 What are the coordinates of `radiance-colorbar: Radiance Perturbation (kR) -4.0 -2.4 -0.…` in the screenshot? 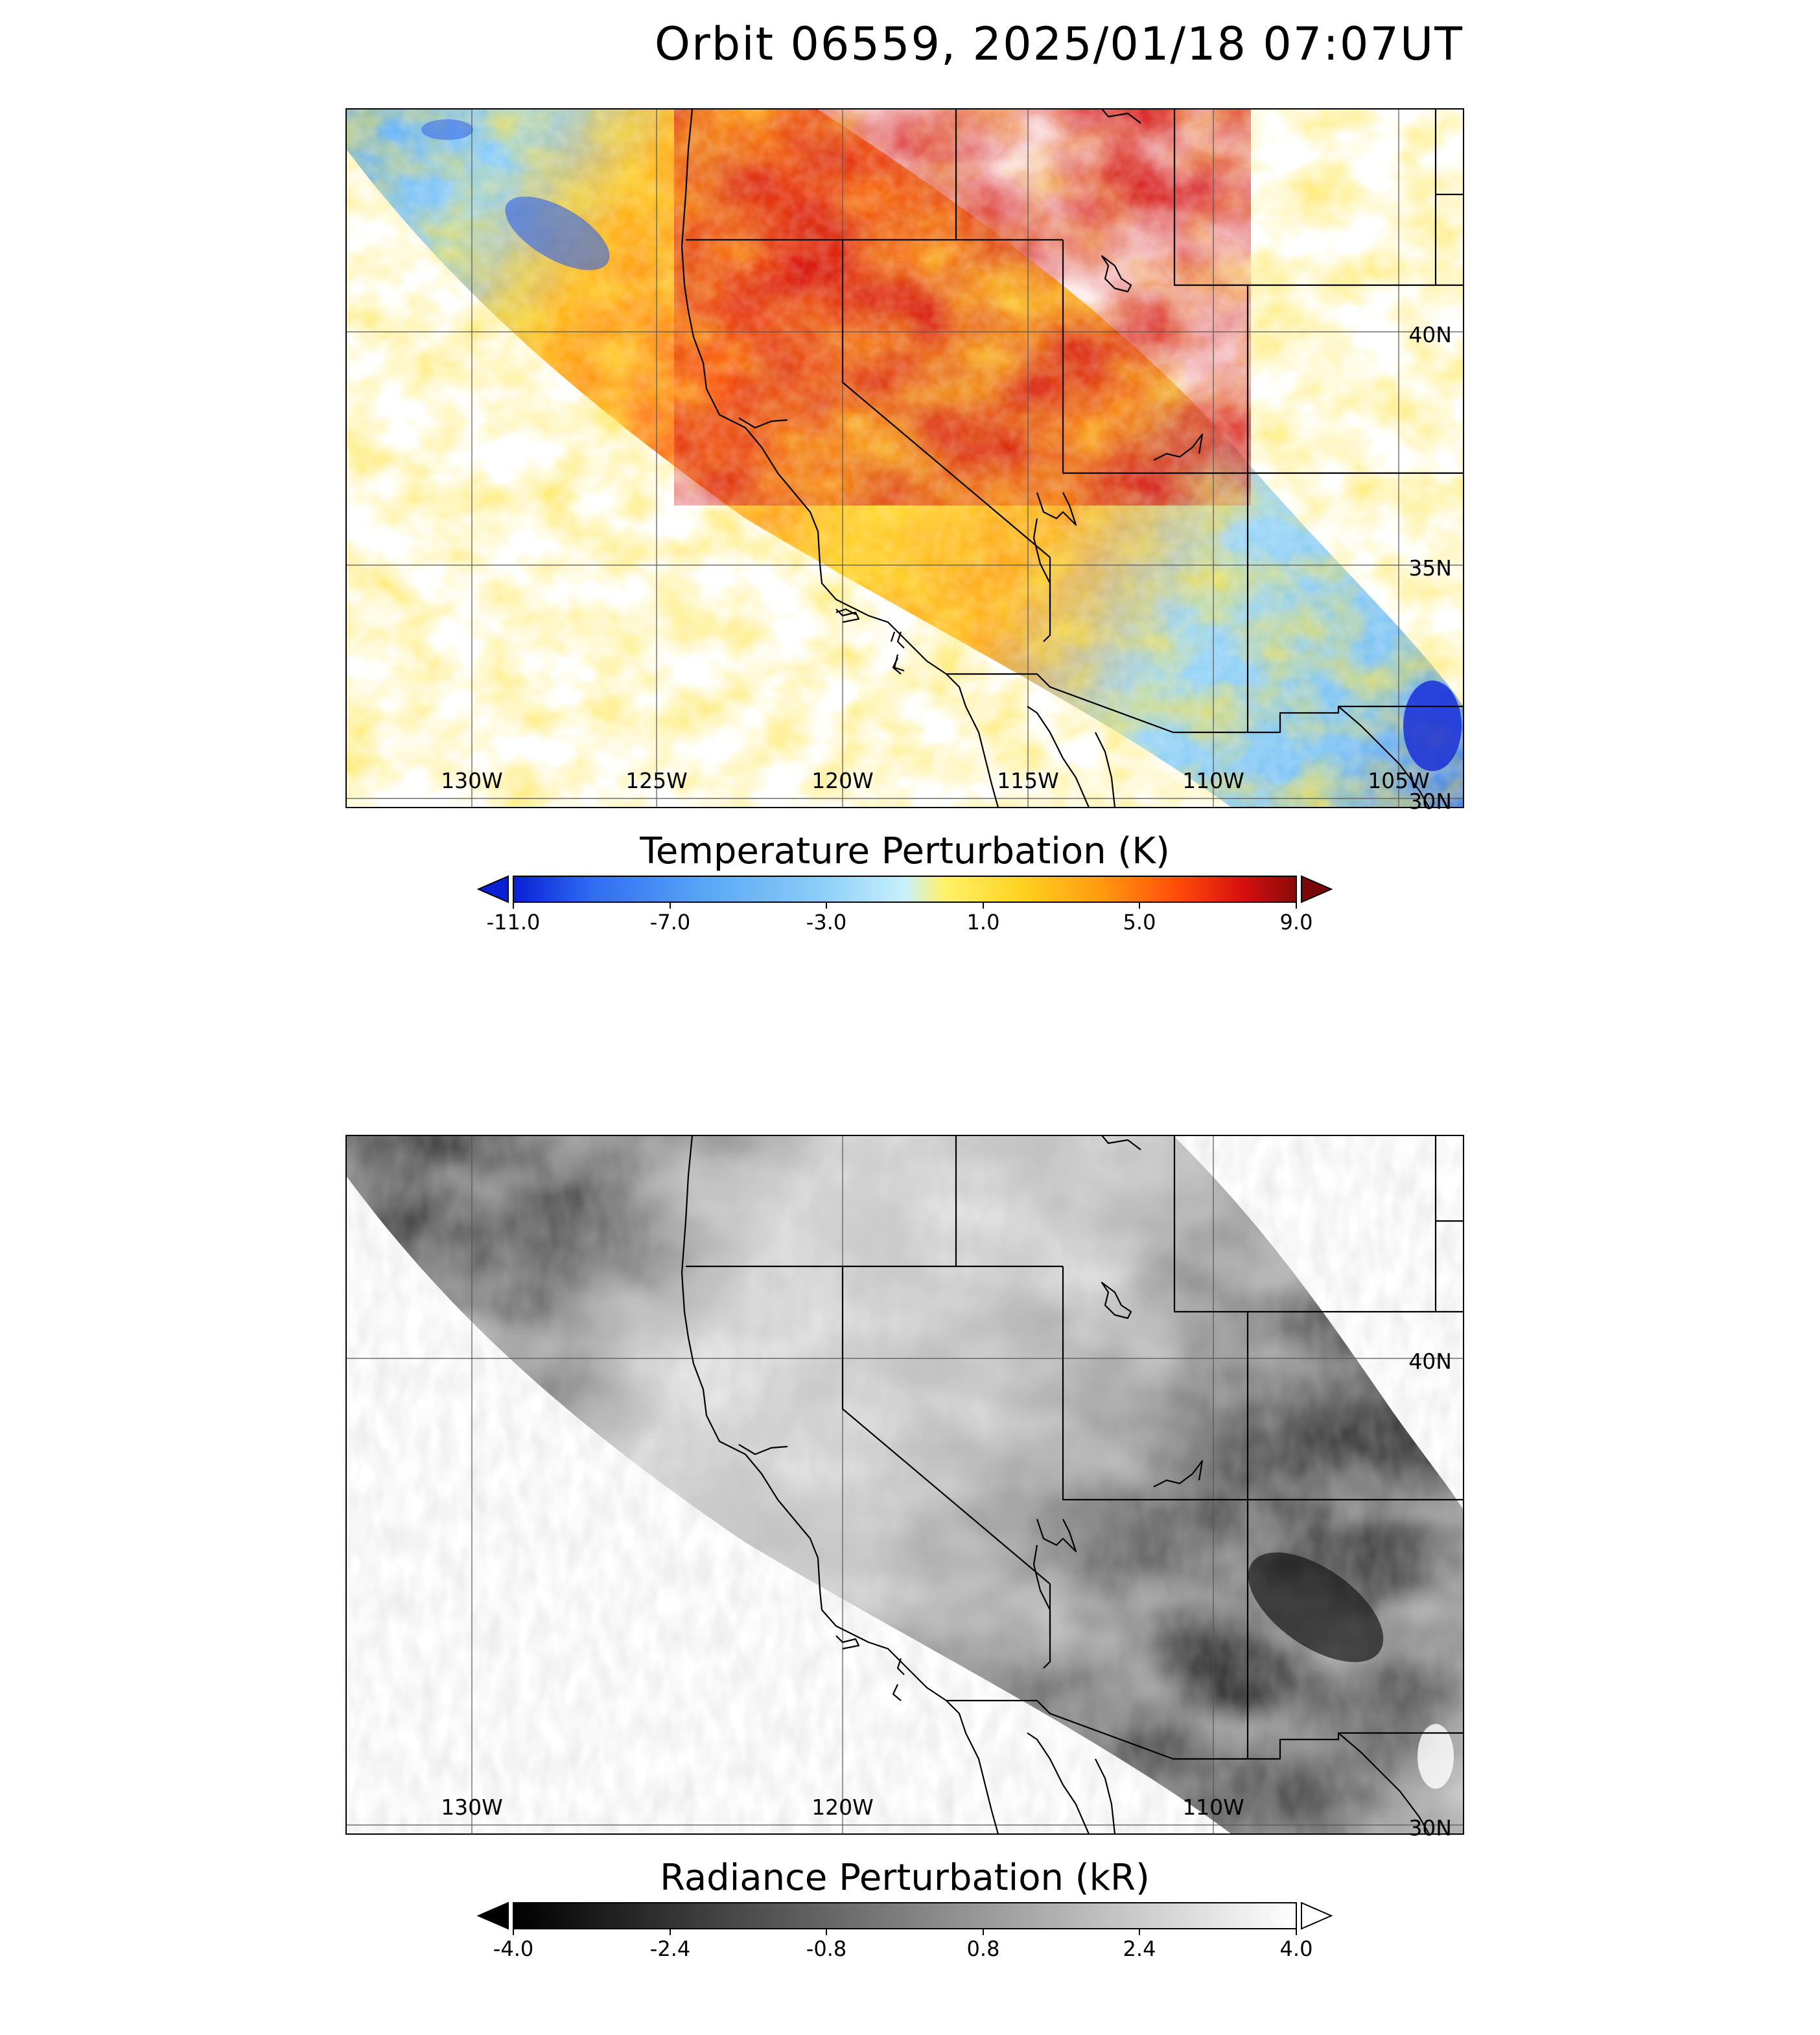 It's located at (904, 1909).